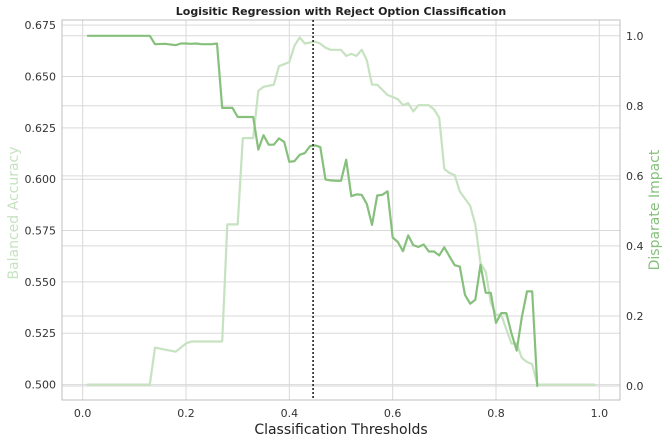 The width and height of the screenshot is (669, 443). Describe the element at coordinates (635, 176) in the screenshot. I see `y-right-tick-label: 0.6` at that location.